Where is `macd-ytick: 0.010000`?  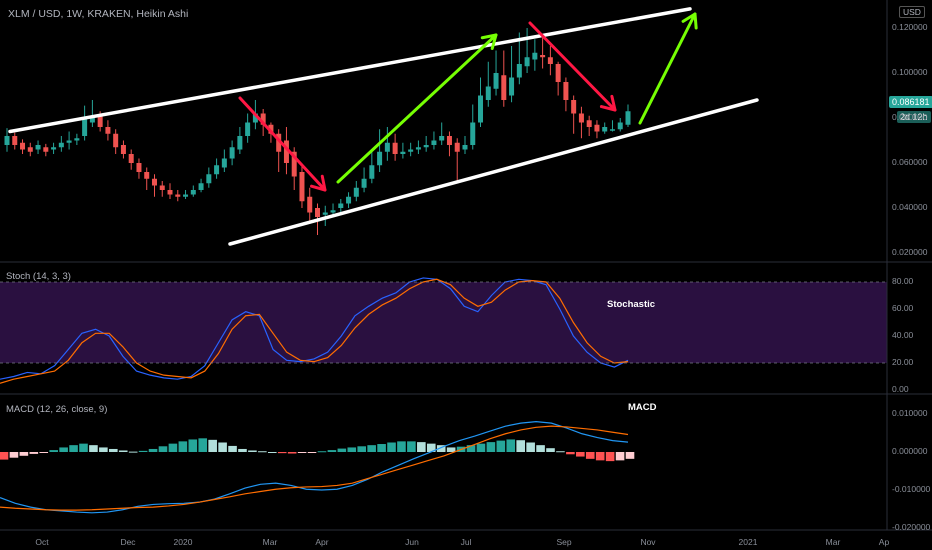 macd-ytick: 0.010000 is located at coordinates (910, 413).